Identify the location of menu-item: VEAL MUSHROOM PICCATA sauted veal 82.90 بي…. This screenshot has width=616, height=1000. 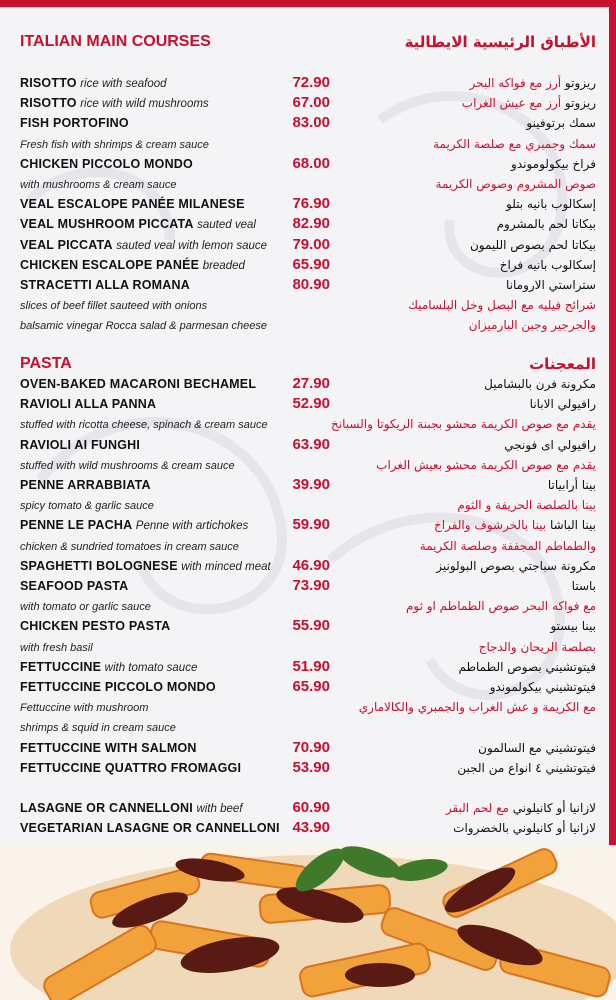
(308, 224).